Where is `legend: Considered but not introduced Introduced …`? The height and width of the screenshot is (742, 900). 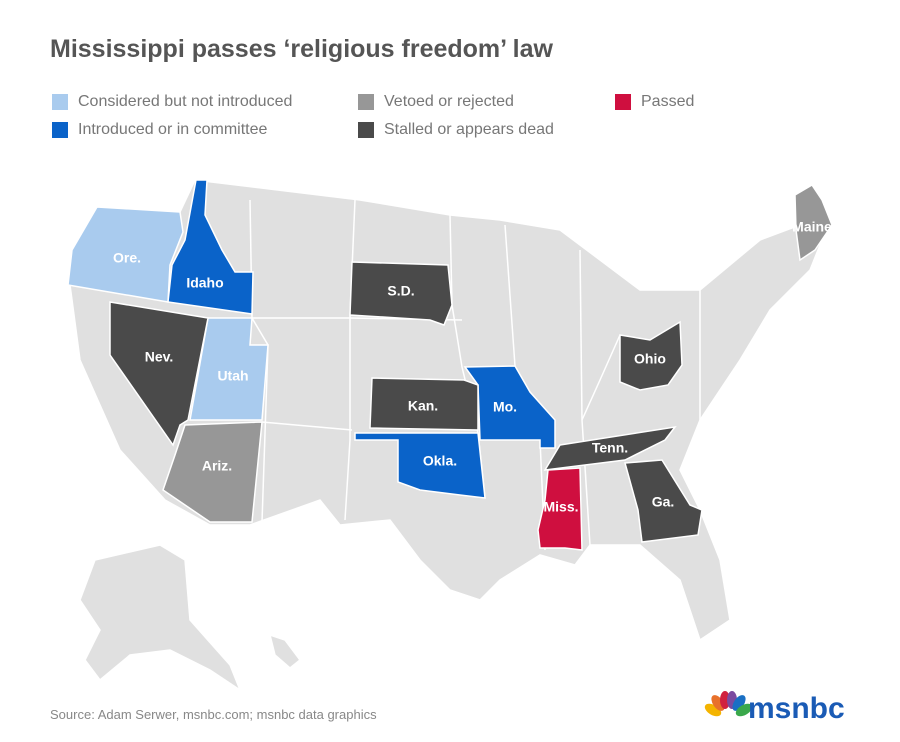 legend: Considered but not introduced Introduced … is located at coordinates (373, 115).